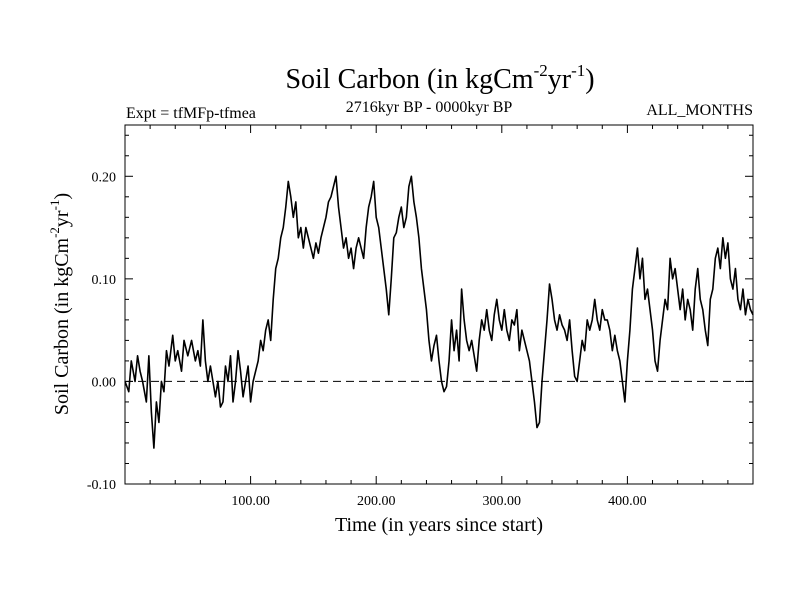 The image size is (800, 600). What do you see at coordinates (502, 501) in the screenshot?
I see `x-tick-label: 300.00` at bounding box center [502, 501].